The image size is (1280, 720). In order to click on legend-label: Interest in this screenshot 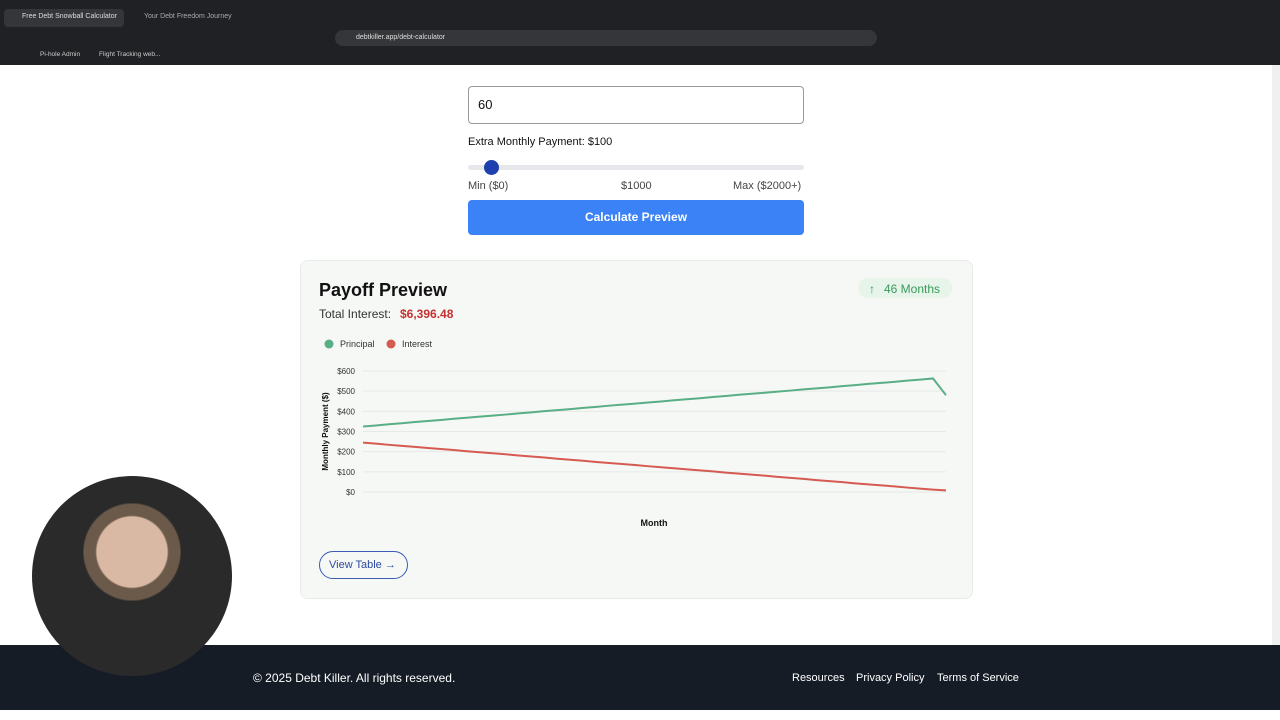, I will do `click(417, 344)`.